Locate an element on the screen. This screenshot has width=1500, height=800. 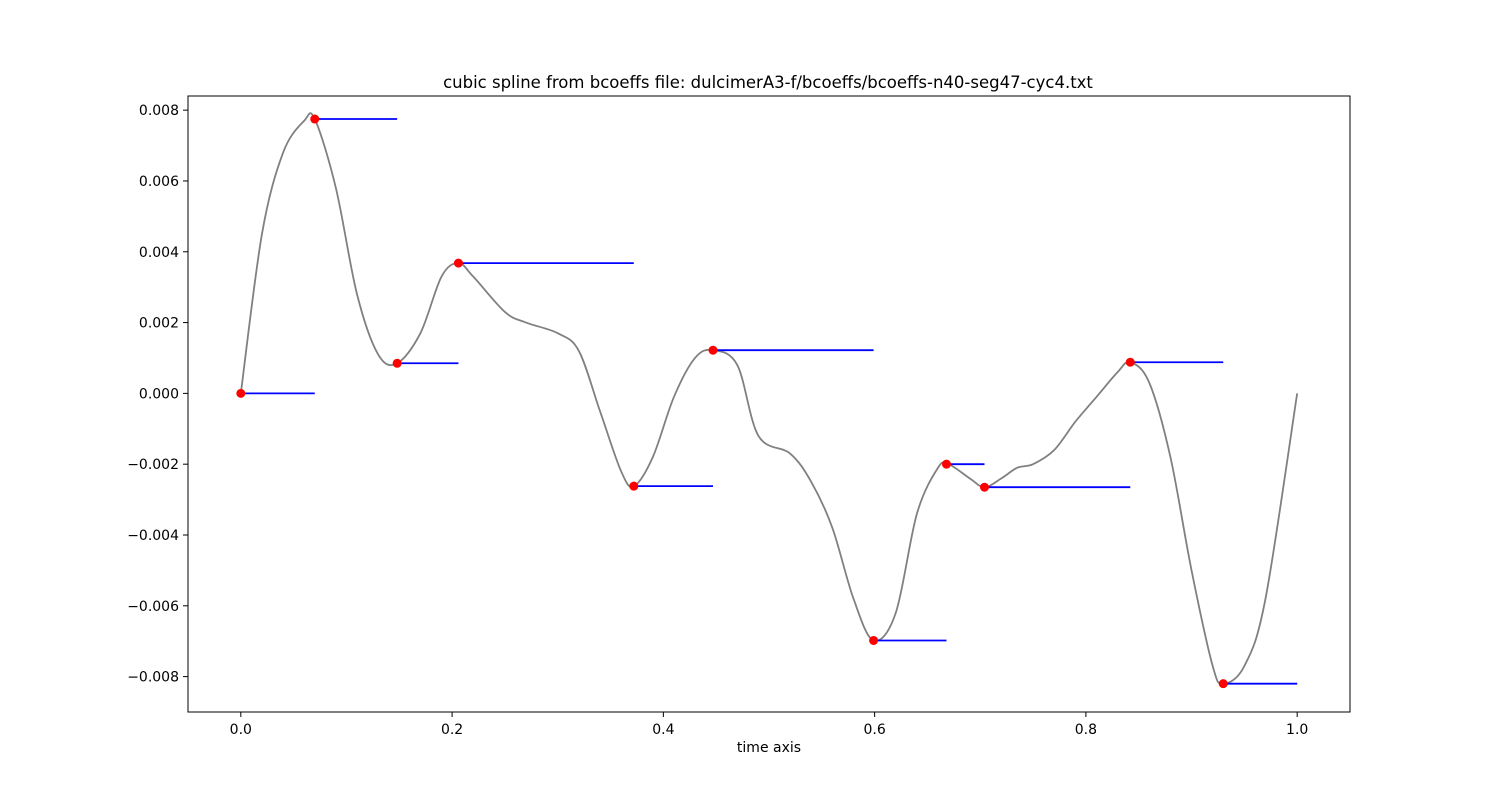
x-tick-label: 0.2 is located at coordinates (452, 730).